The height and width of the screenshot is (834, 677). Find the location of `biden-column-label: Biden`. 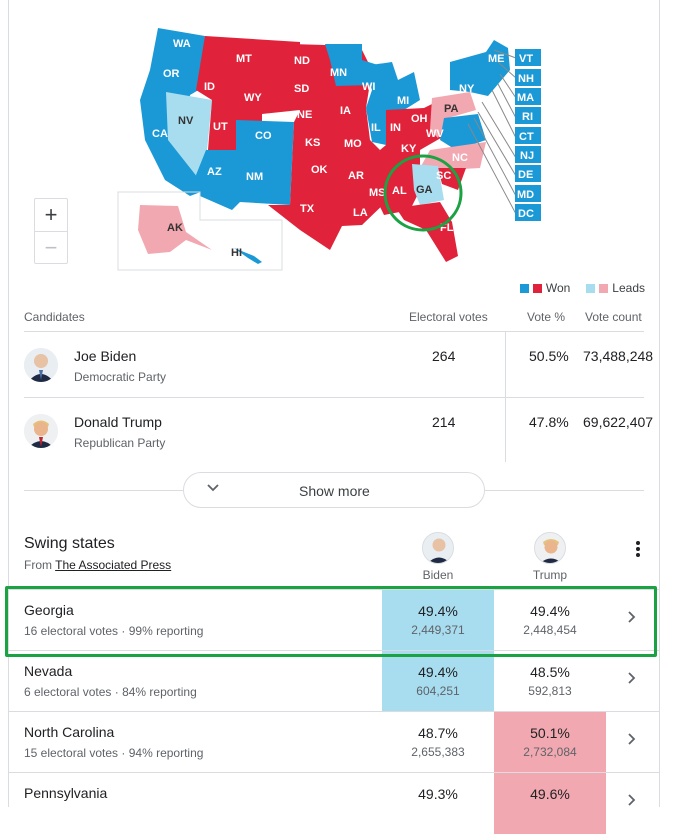

biden-column-label: Biden is located at coordinates (438, 575).